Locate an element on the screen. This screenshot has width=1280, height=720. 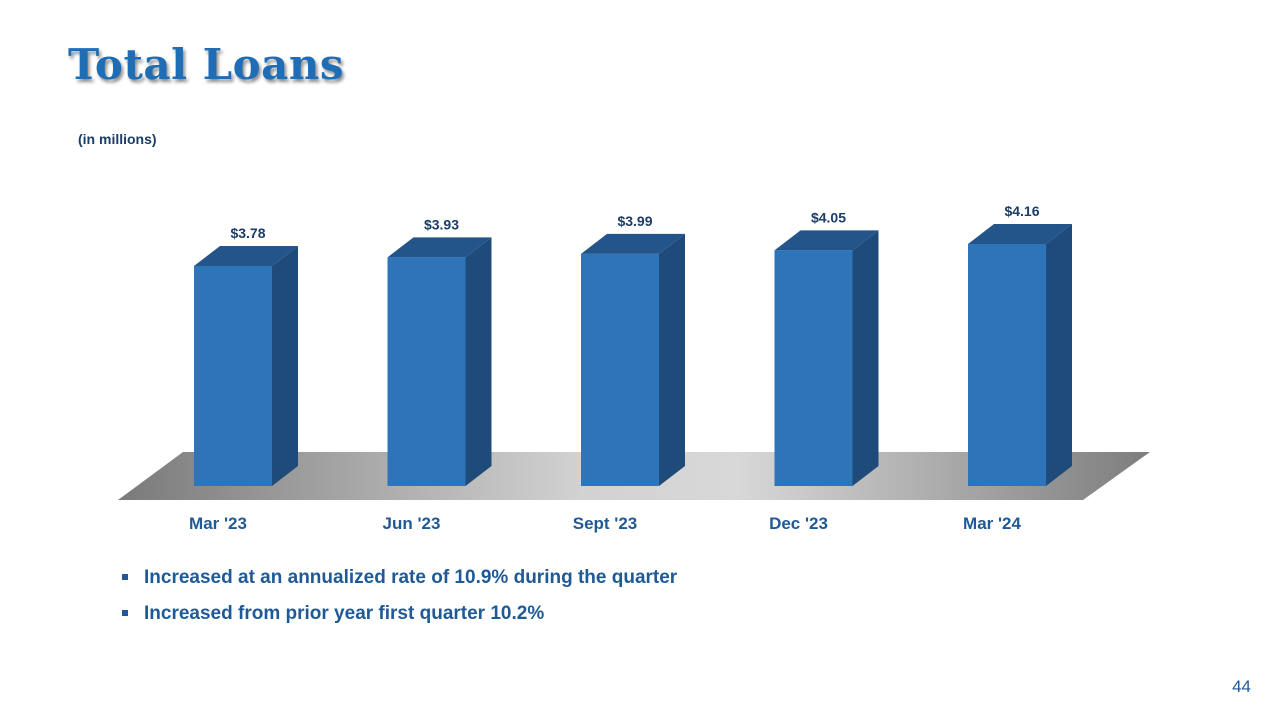
data-label: $3.78 is located at coordinates (247, 233).